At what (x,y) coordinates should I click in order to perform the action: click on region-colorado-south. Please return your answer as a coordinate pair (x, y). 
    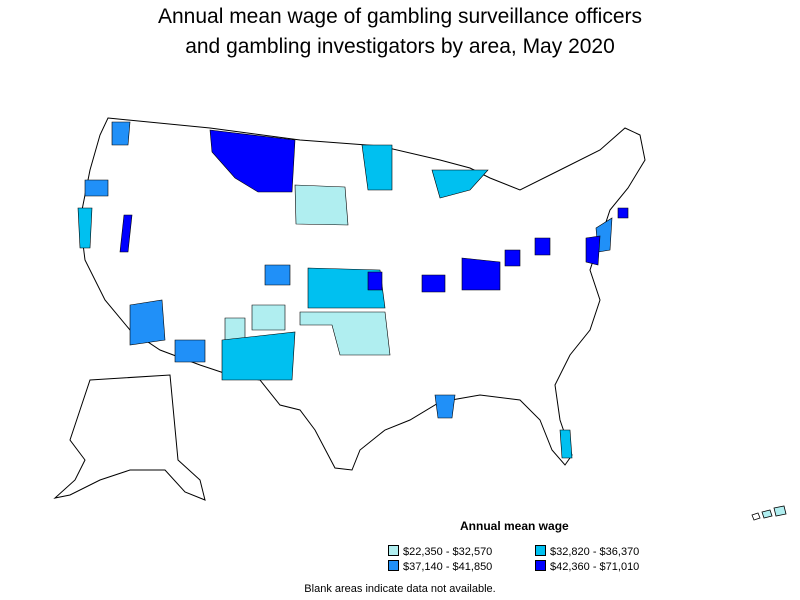
    Looking at the image, I should click on (268, 317).